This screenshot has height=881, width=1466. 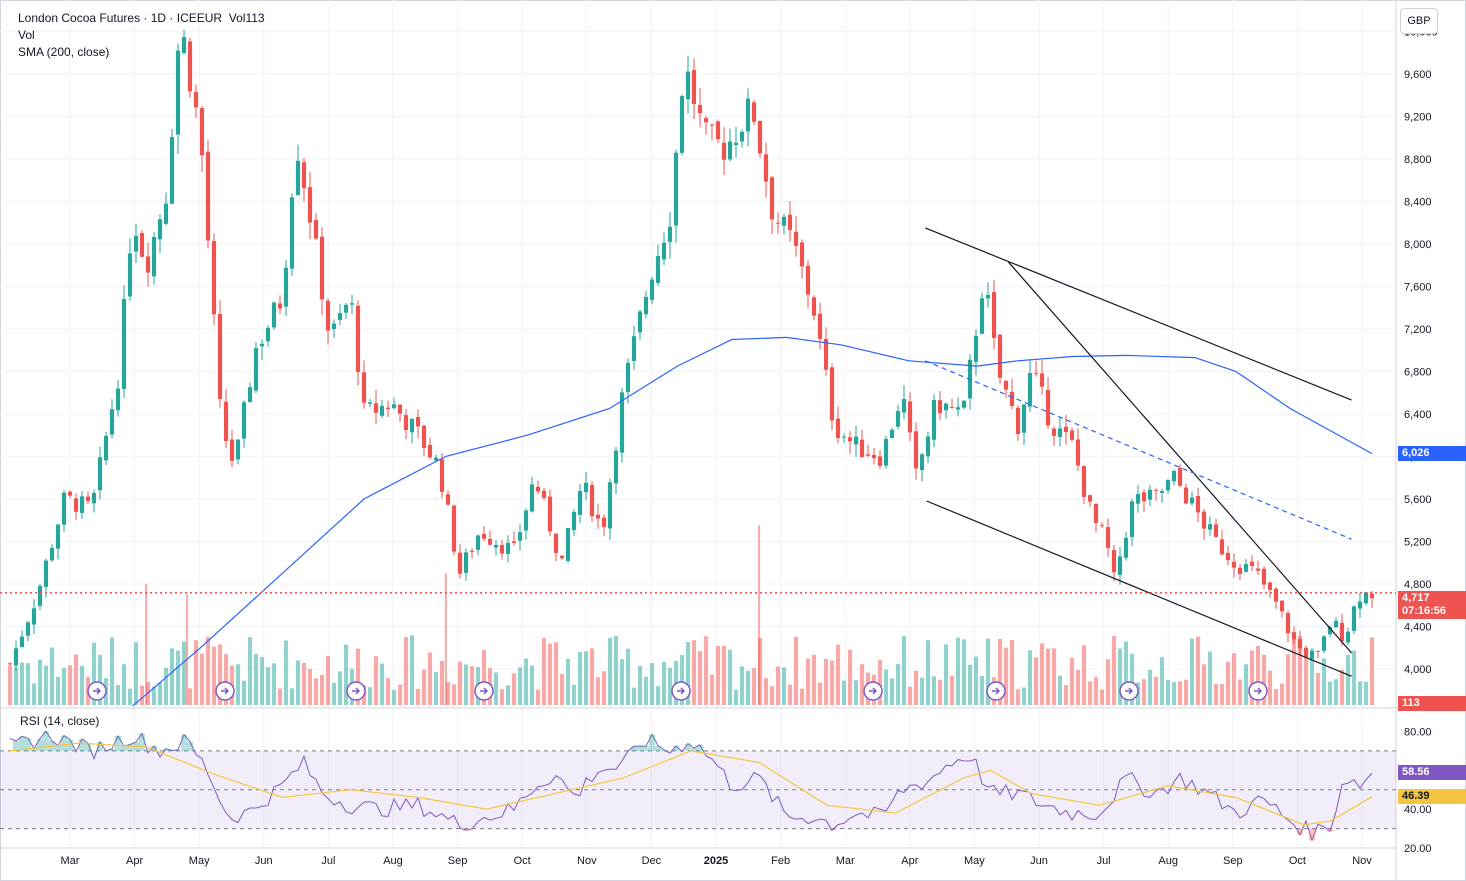 What do you see at coordinates (1432, 773) in the screenshot?
I see `rsi-value-tag: 58.56` at bounding box center [1432, 773].